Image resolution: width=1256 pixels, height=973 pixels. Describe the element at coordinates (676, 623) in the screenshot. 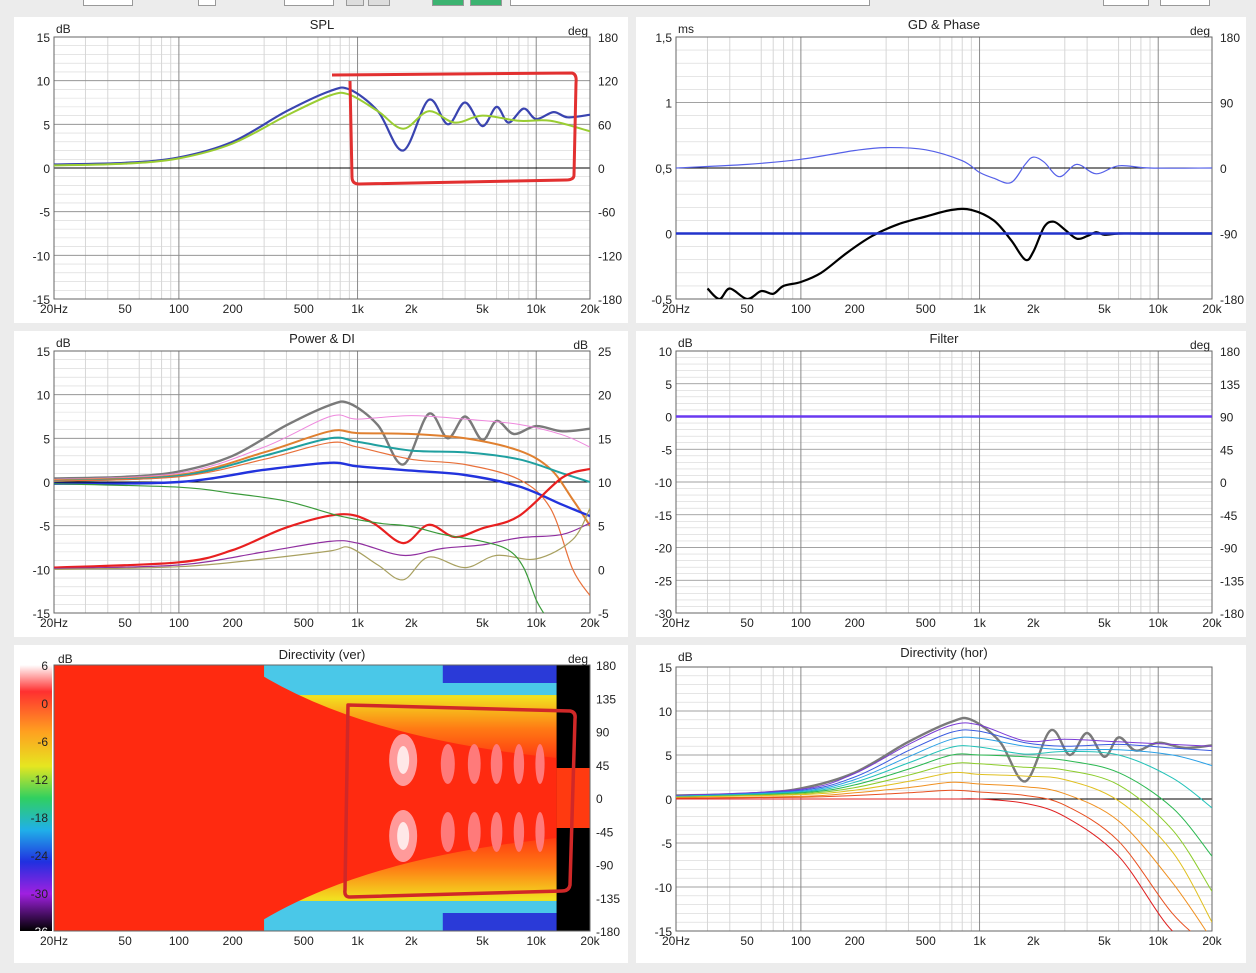

I see `x-tick-label: 20Hz` at that location.